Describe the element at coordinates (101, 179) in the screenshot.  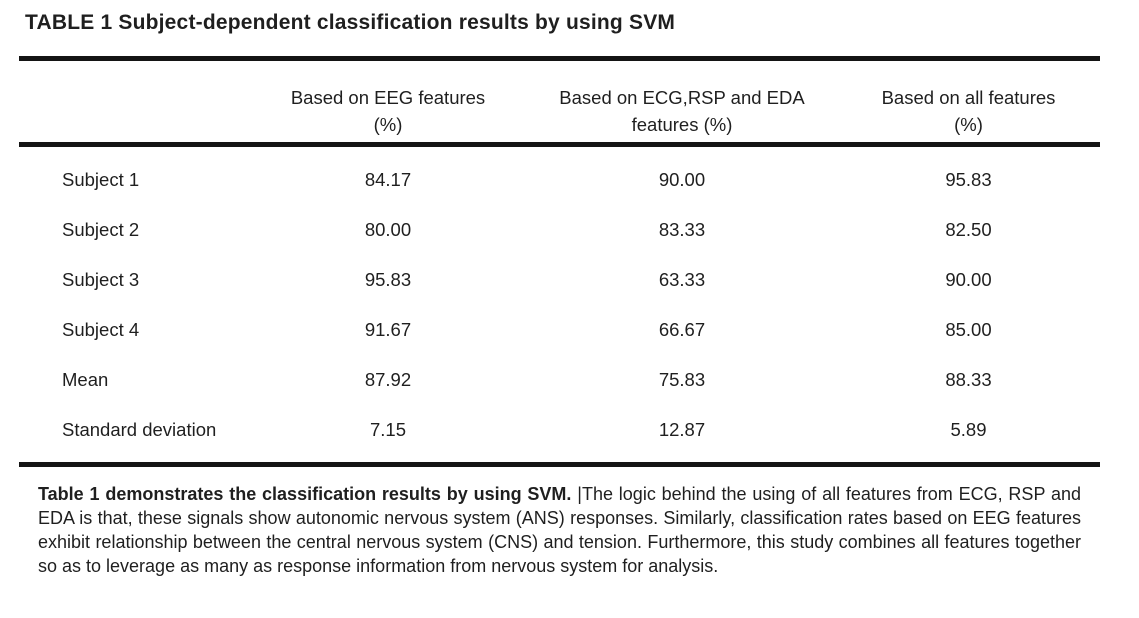
I see `row-label: Subject 1` at that location.